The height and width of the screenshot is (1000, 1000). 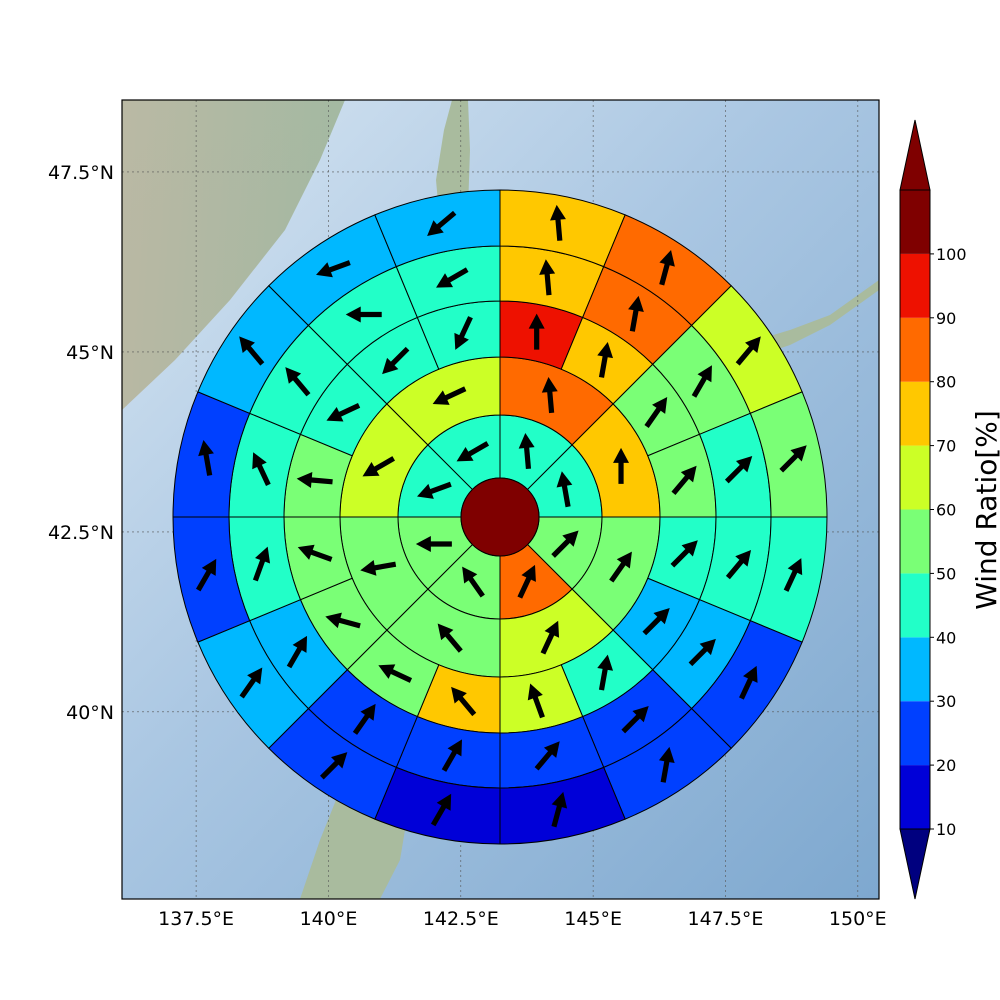 I want to click on colorbar-tick-label: 50, so click(x=946, y=573).